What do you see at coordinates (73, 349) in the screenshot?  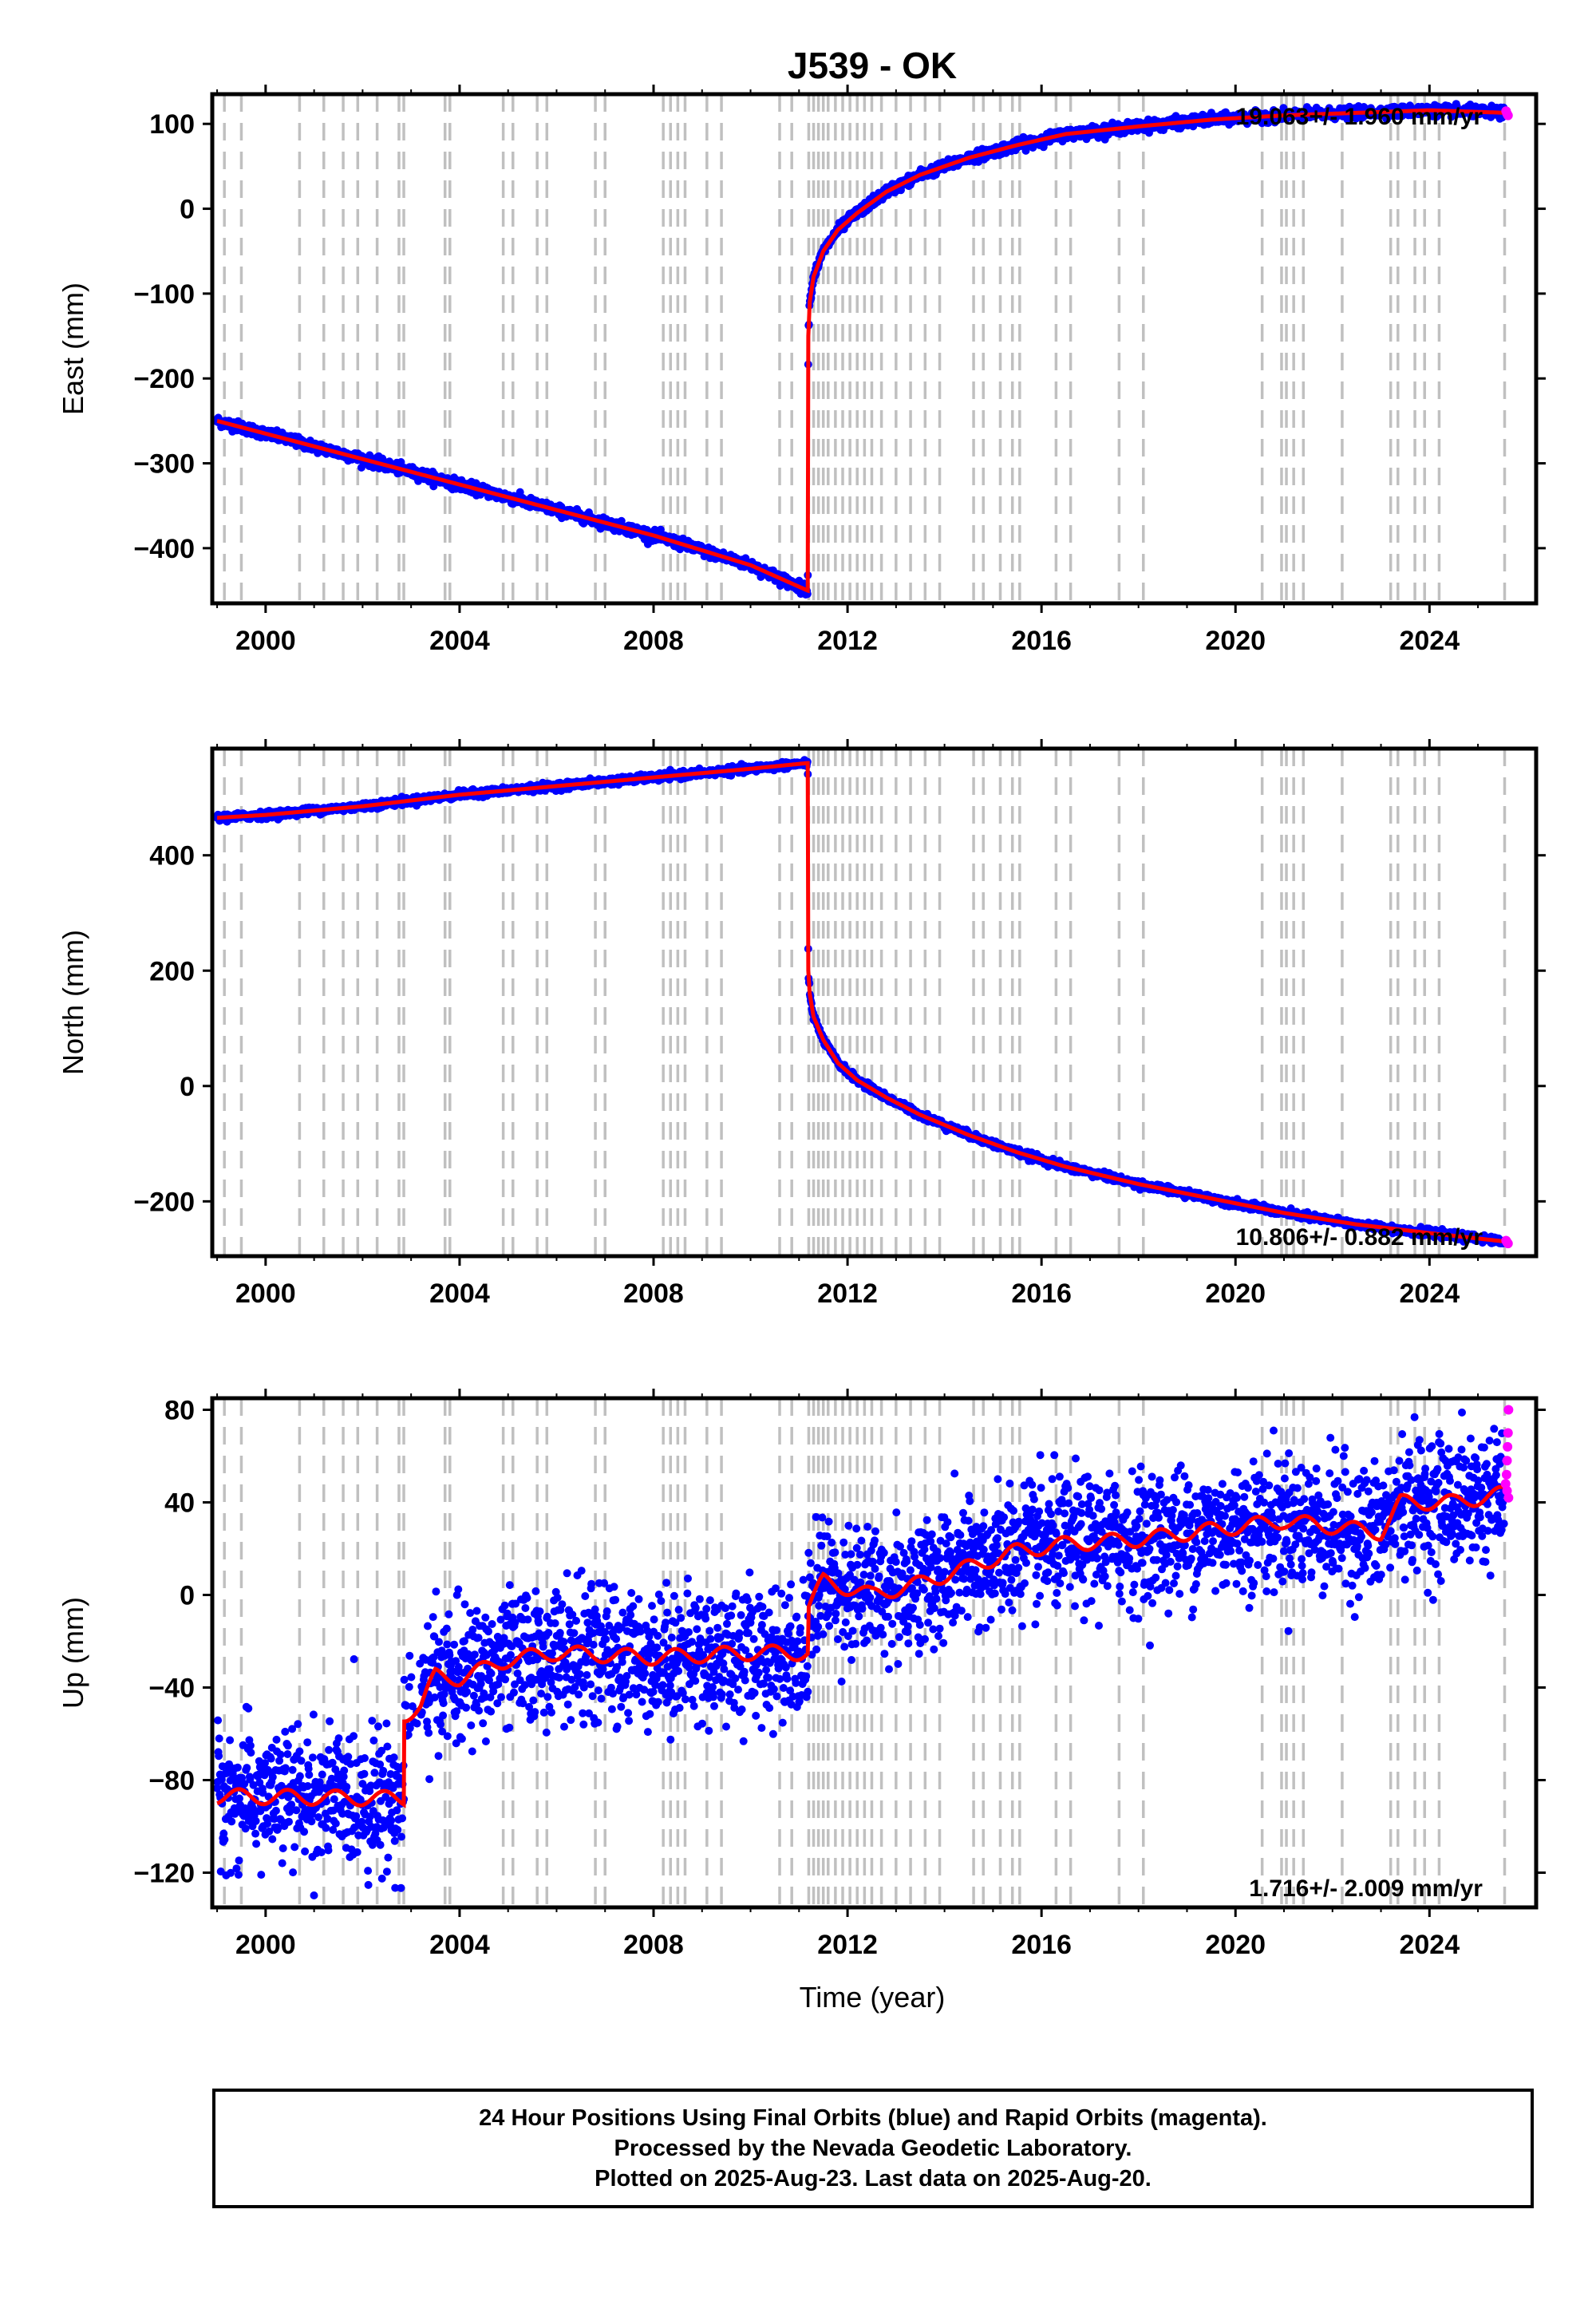 I see `y-axis-title: East (mm)` at bounding box center [73, 349].